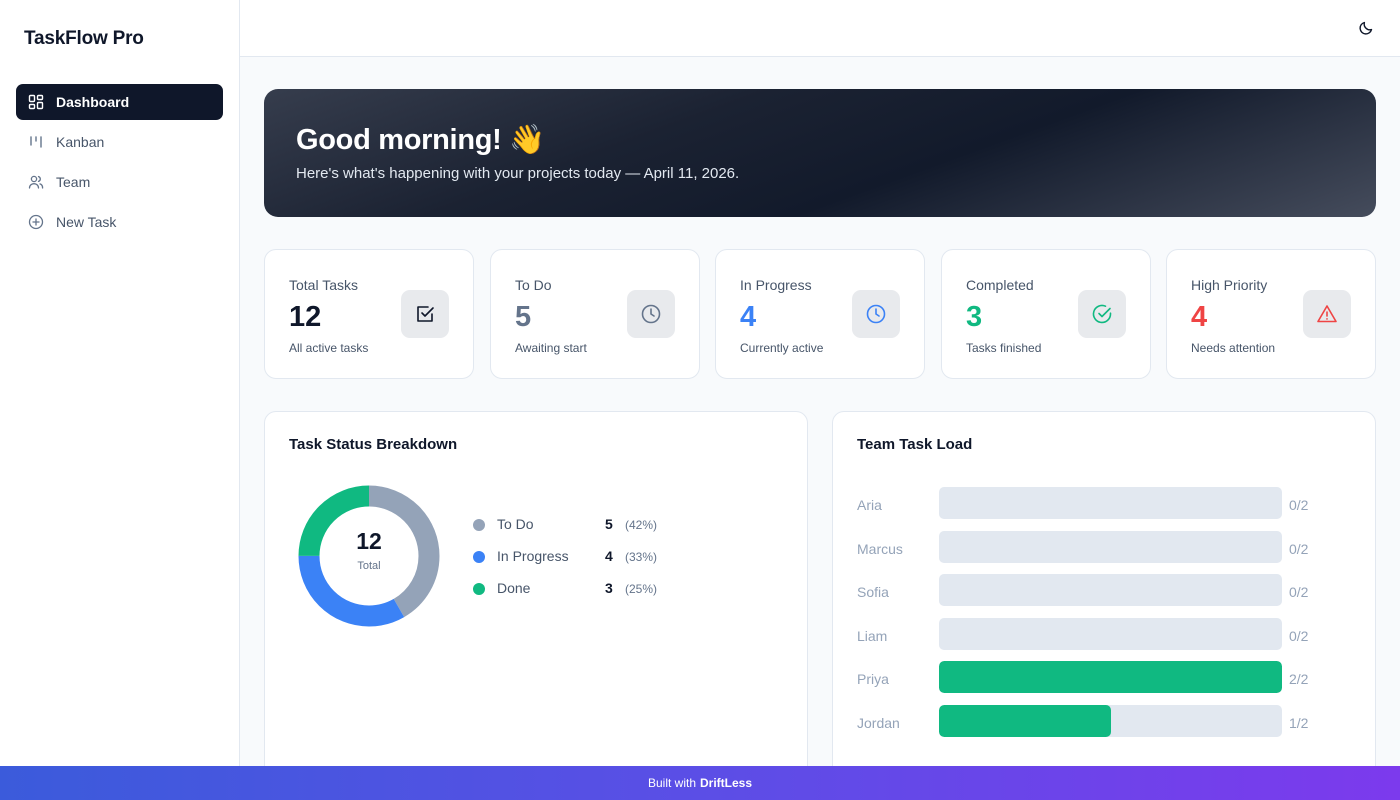  I want to click on status-donut-chart, so click(369, 556).